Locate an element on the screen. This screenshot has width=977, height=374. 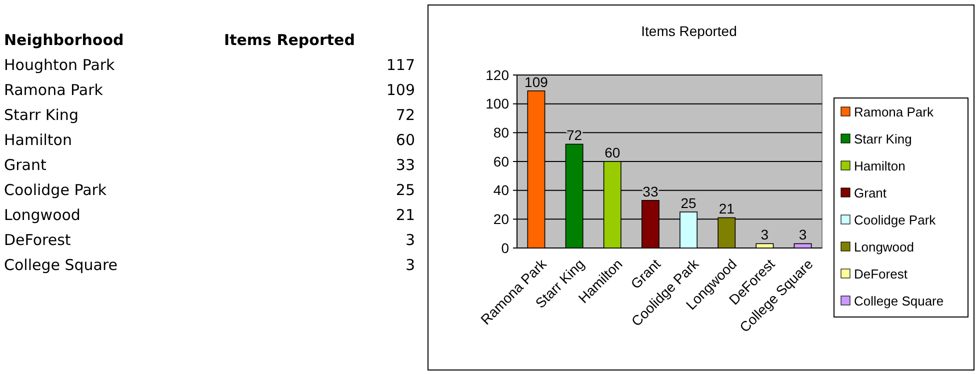
text: 72 is located at coordinates (405, 115).